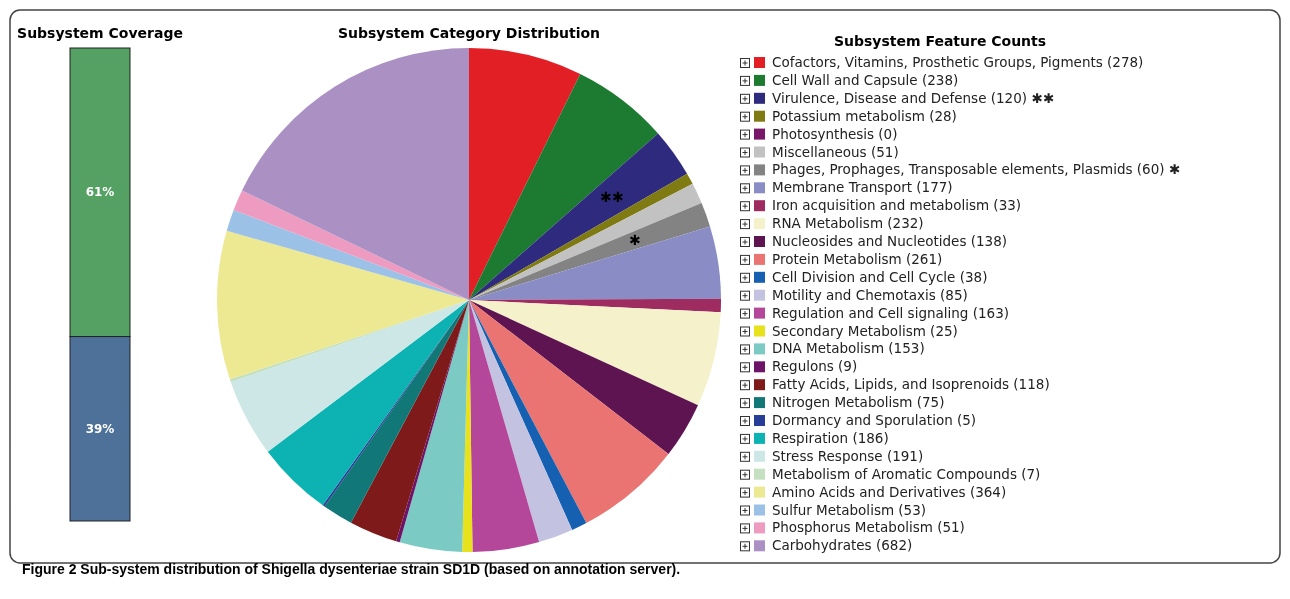  What do you see at coordinates (848, 348) in the screenshot?
I see `legend-label: DNA Metabolism (153)` at bounding box center [848, 348].